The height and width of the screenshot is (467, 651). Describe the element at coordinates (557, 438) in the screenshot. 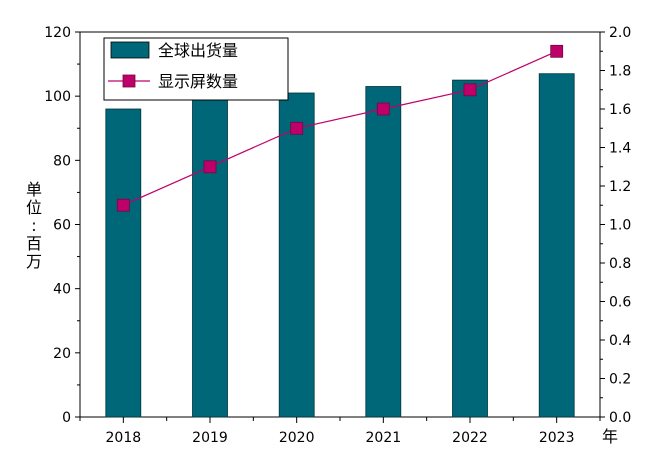

I see `x-tick-label-2023: 2023` at that location.